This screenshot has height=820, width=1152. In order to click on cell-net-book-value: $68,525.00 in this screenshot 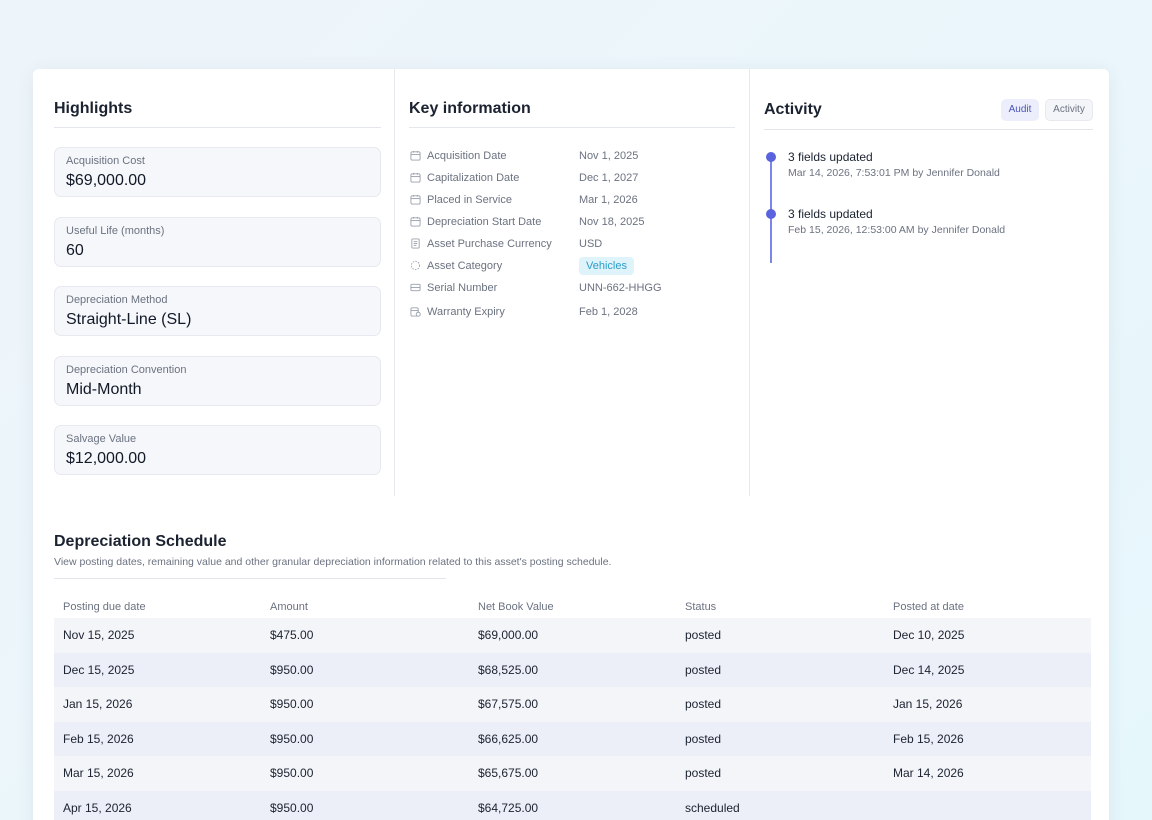, I will do `click(508, 669)`.